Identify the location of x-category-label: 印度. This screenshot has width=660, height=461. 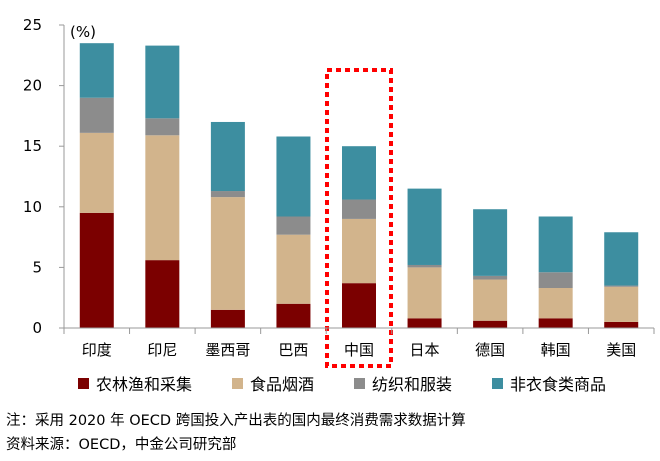
(97, 350).